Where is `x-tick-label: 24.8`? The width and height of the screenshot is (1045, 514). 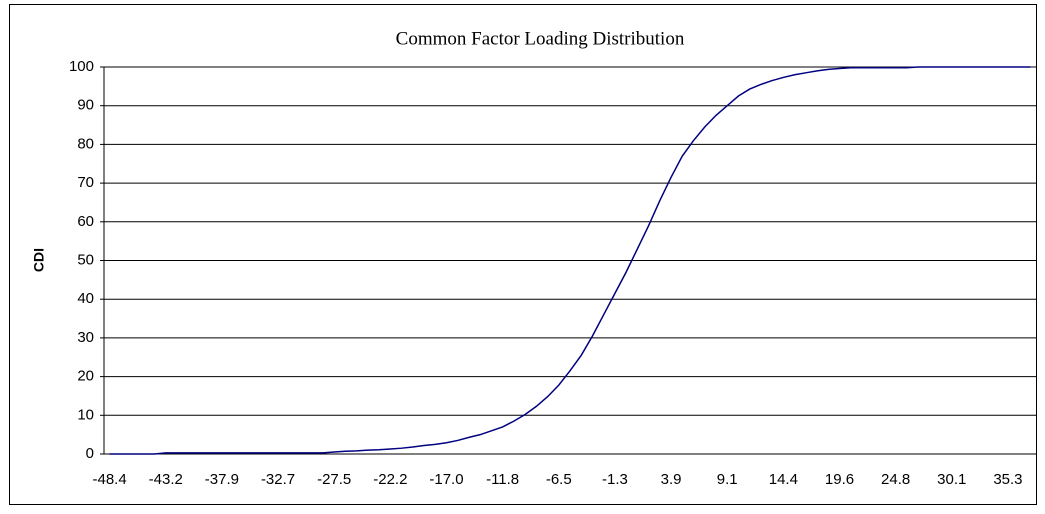 x-tick-label: 24.8 is located at coordinates (895, 479).